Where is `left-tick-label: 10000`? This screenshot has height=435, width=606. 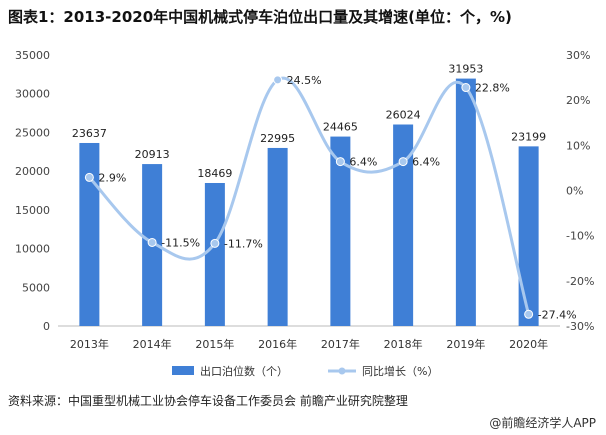 left-tick-label: 10000 is located at coordinates (32, 249).